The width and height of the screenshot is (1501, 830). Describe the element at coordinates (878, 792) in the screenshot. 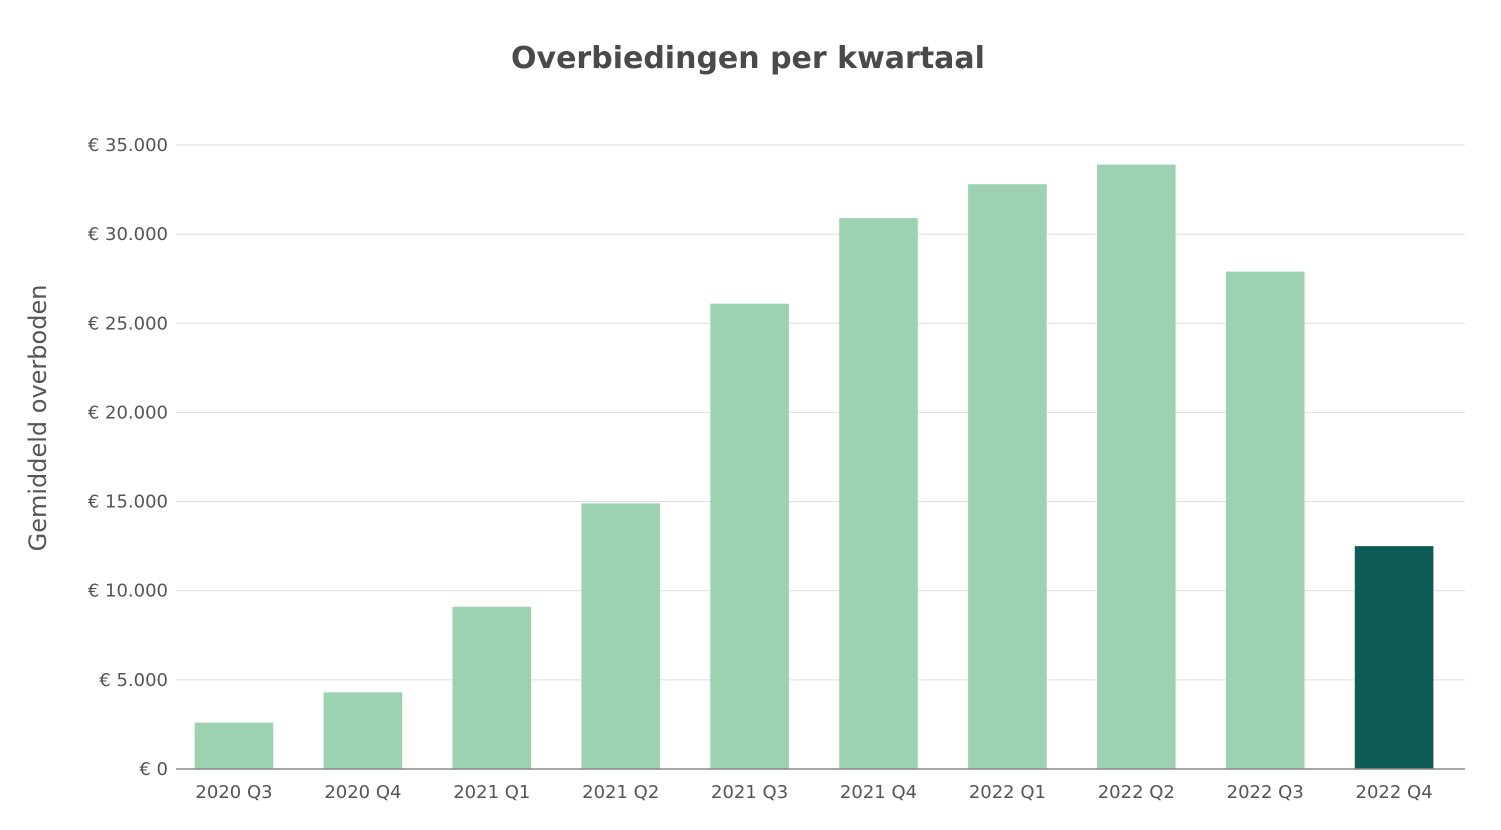

I see `x-tick-label: 2021 Q4` at that location.